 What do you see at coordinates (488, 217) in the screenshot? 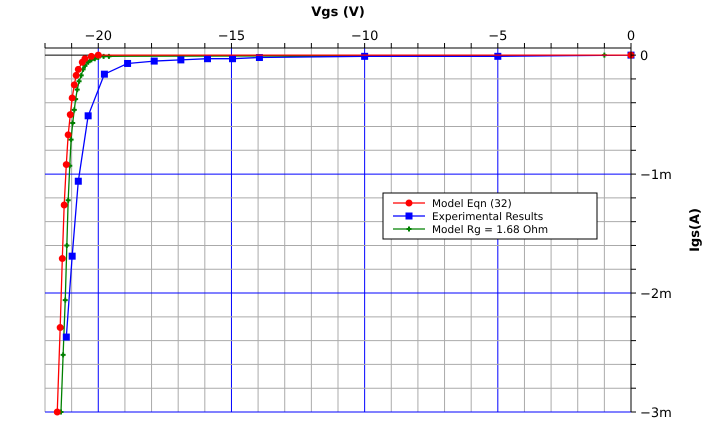
I see `legend-label: Experimental Results` at bounding box center [488, 217].